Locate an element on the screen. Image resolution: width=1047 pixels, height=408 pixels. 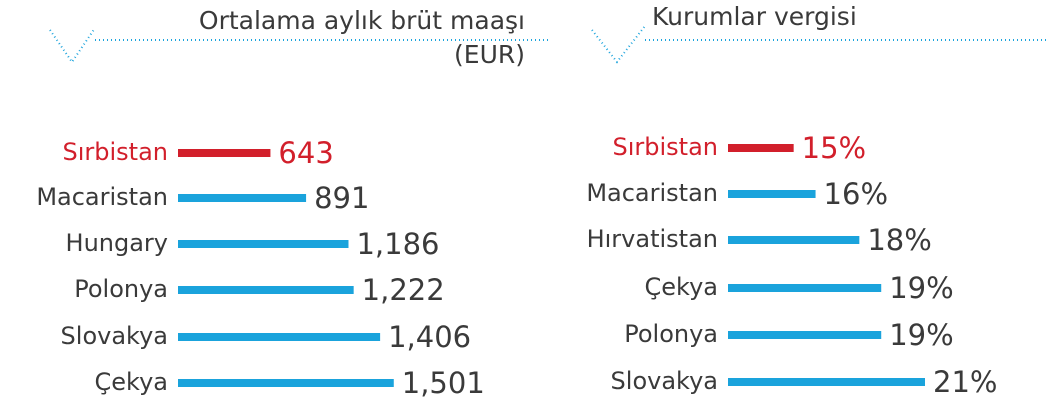
chart-subtitle: (EUR) is located at coordinates (489, 54).